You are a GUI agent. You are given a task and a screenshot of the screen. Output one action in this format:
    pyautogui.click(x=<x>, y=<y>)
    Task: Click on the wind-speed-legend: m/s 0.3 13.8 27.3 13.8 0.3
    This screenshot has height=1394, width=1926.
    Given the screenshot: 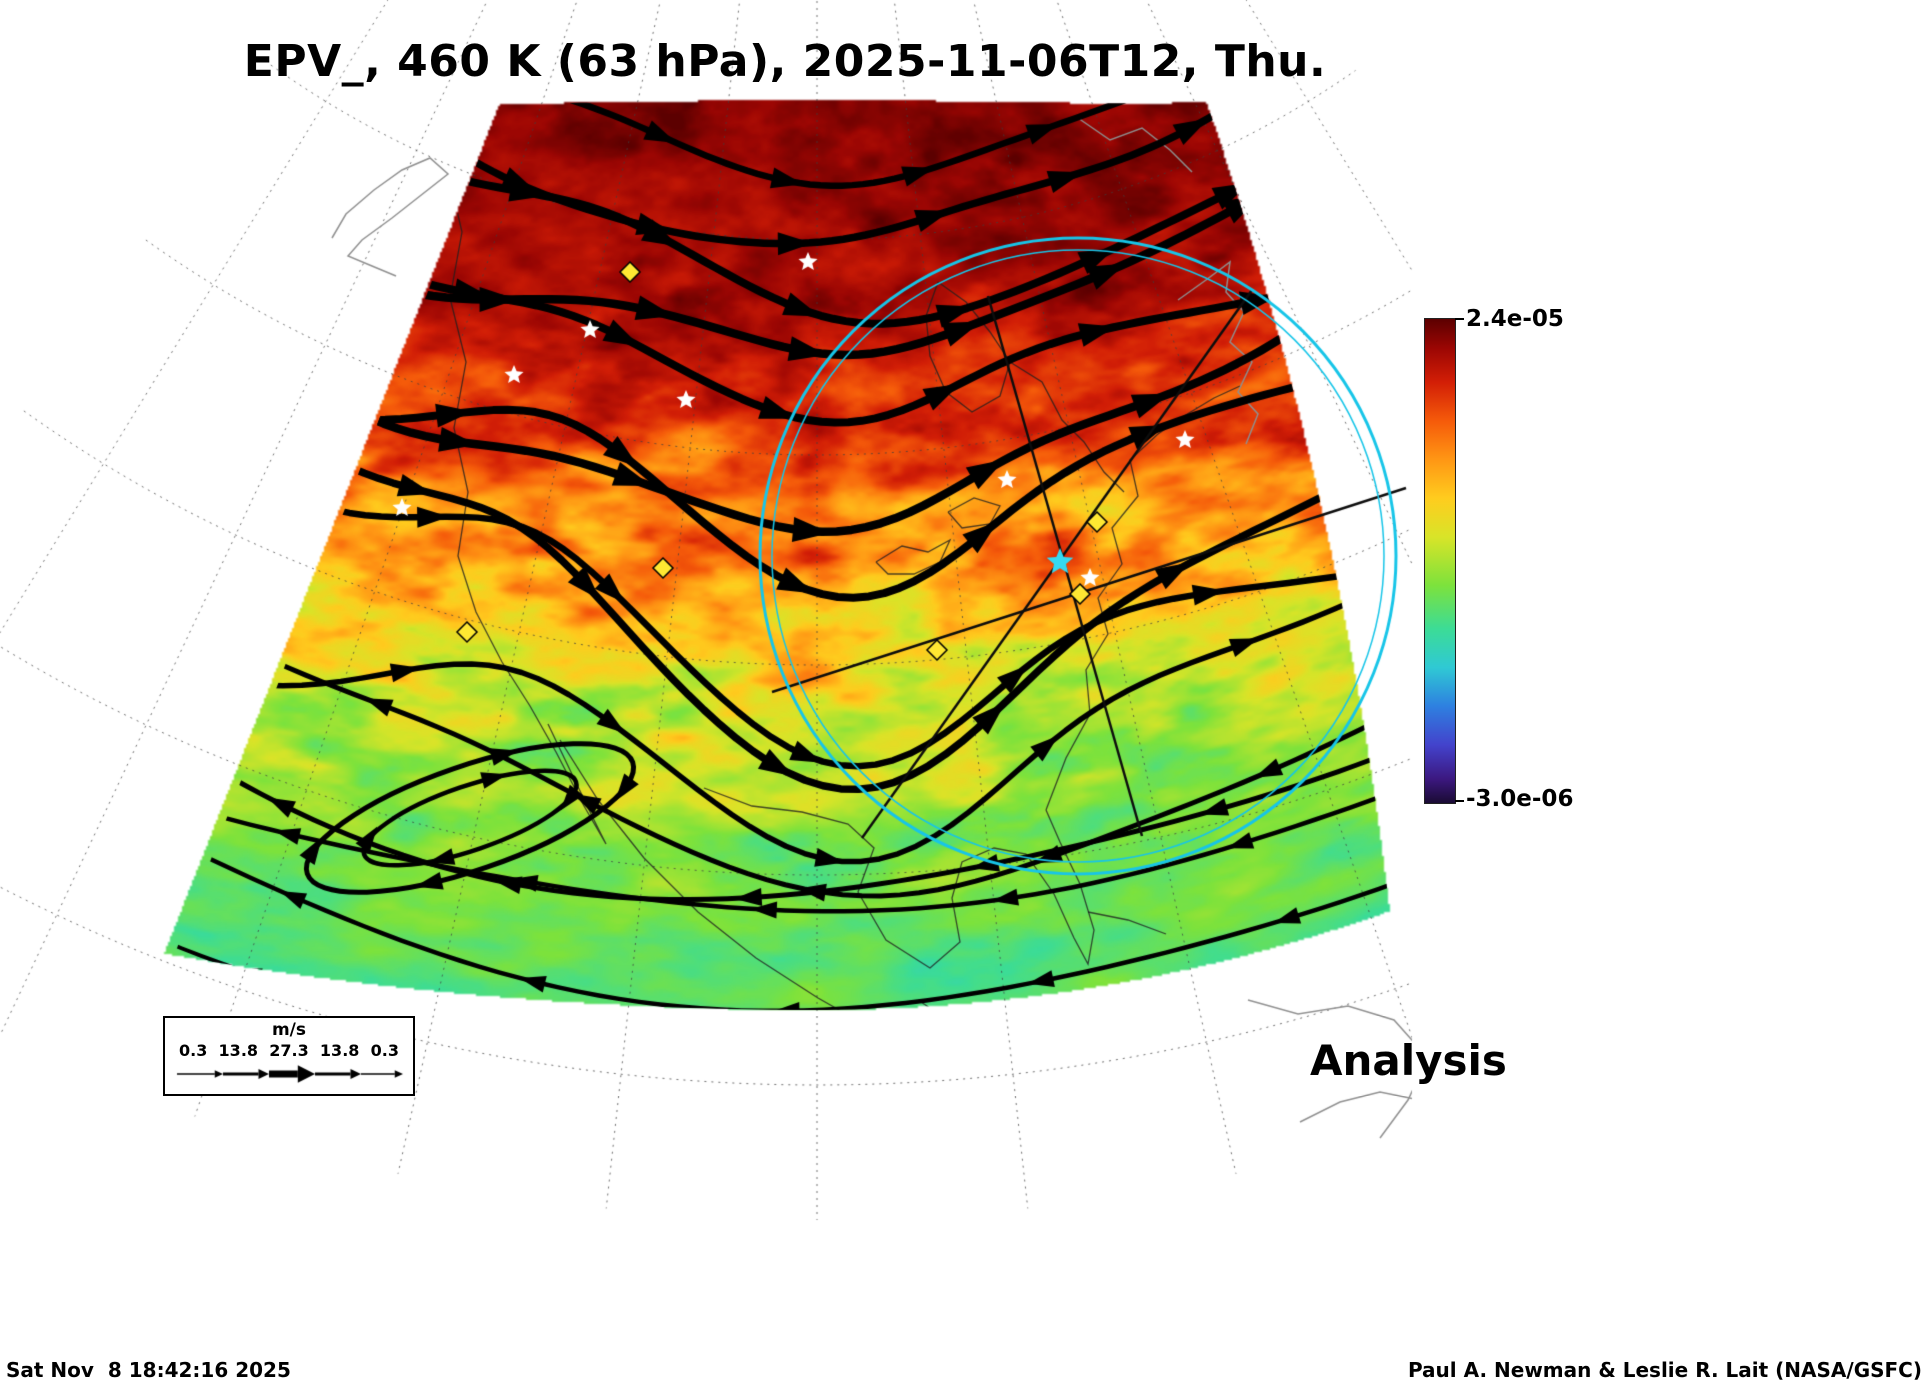 What is the action you would take?
    pyautogui.click(x=289, y=1056)
    